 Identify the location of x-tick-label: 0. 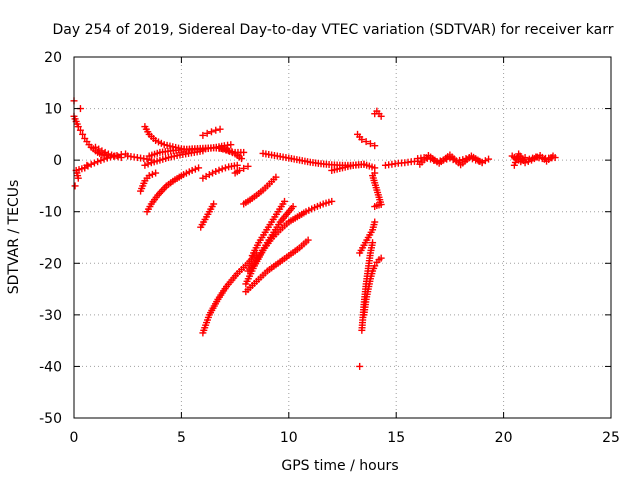
(74, 438).